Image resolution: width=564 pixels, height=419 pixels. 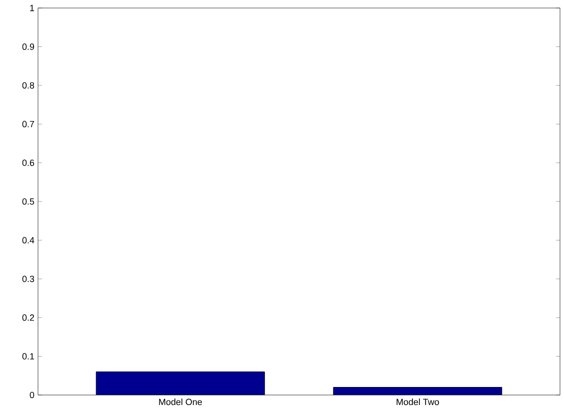 What do you see at coordinates (28, 124) in the screenshot?
I see `y-tick-label: 0.7` at bounding box center [28, 124].